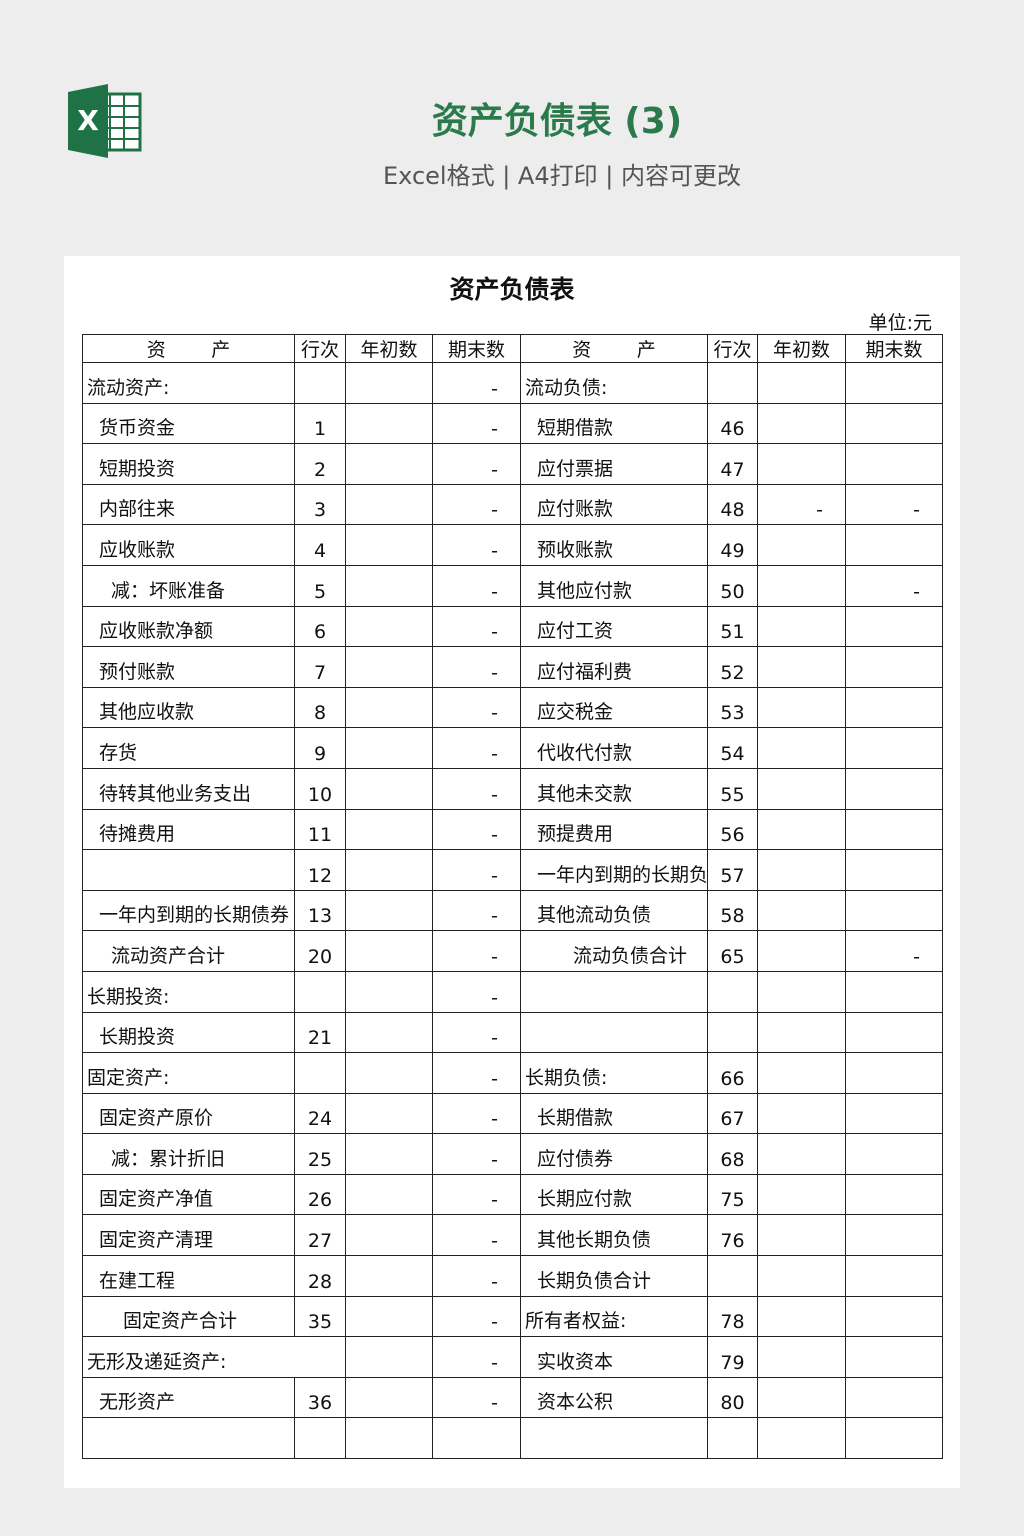  What do you see at coordinates (614, 1316) in the screenshot?
I see `table-cell: 所有者权益:` at bounding box center [614, 1316].